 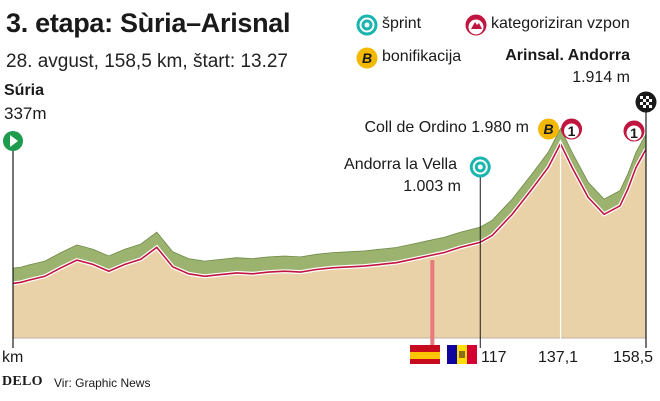 I want to click on delo-logo: DELO, so click(x=22, y=381).